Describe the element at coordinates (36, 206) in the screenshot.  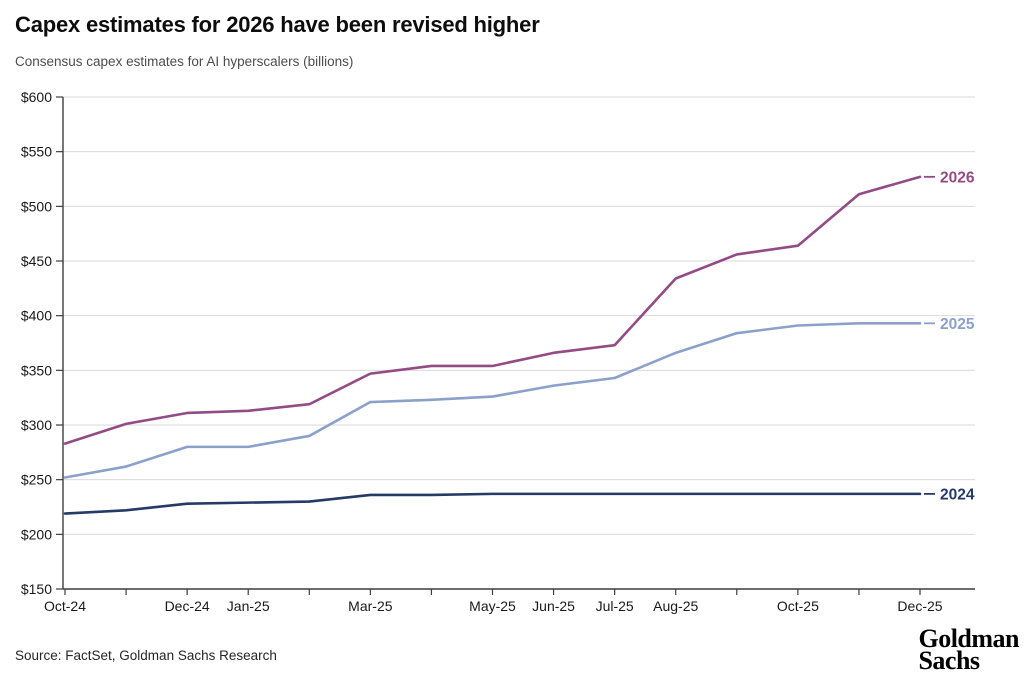
I see `y-tick-label: $500` at that location.